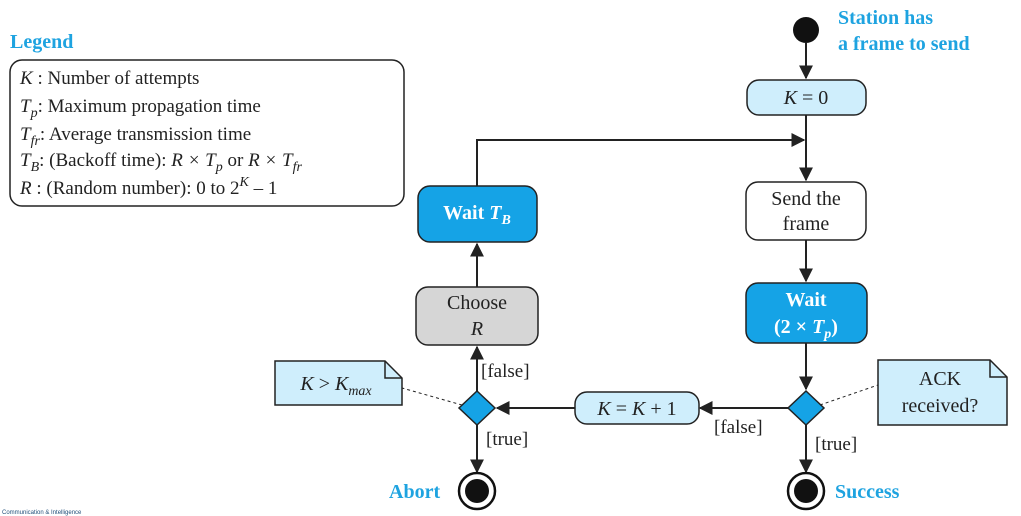 This screenshot has width=1021, height=516. What do you see at coordinates (140, 108) in the screenshot?
I see `legend-item-tp: Tp: Maximum propagation time` at bounding box center [140, 108].